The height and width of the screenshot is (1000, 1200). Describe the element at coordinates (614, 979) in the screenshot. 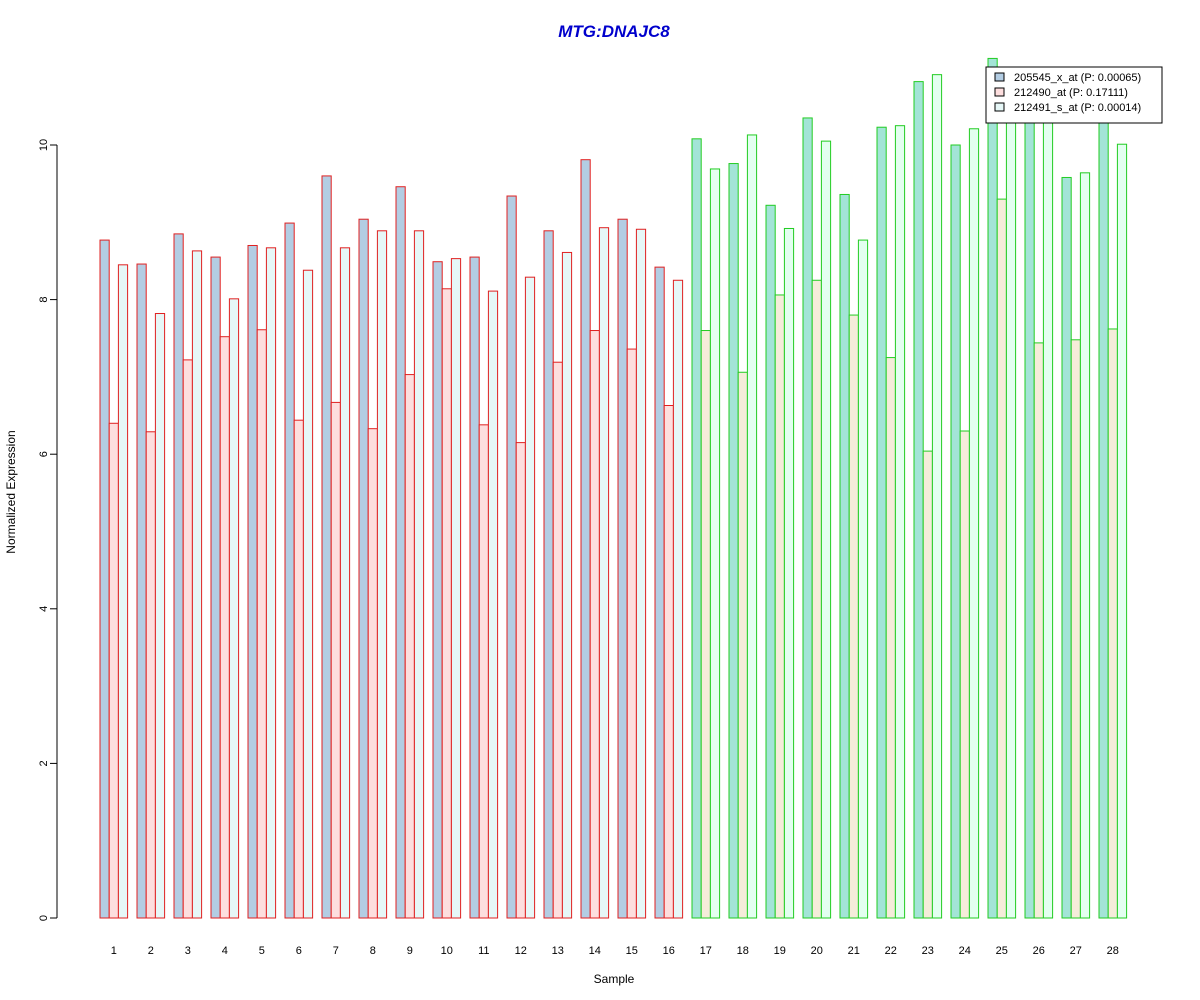

I see `x-axis-title: Sample` at that location.